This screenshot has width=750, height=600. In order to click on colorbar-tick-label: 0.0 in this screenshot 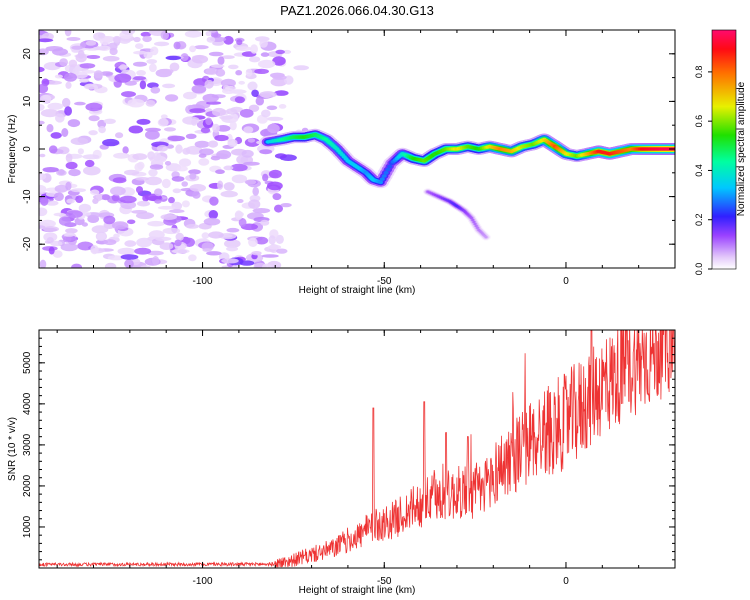, I will do `click(699, 269)`.